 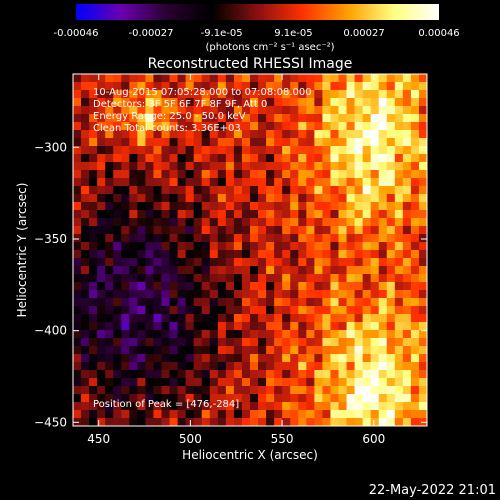 What do you see at coordinates (222, 33) in the screenshot?
I see `colorbar-tick-label: -9.1e-05` at bounding box center [222, 33].